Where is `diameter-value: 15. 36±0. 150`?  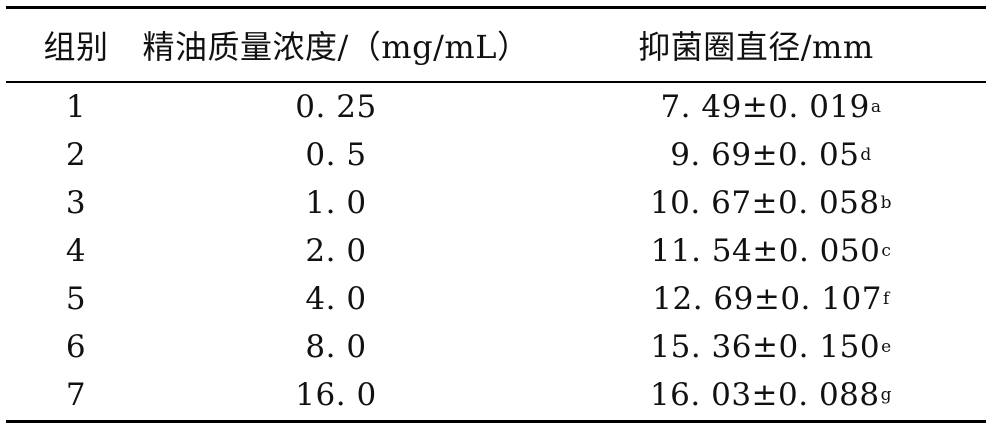
diameter-value: 15. 36±0. 150 is located at coordinates (765, 347).